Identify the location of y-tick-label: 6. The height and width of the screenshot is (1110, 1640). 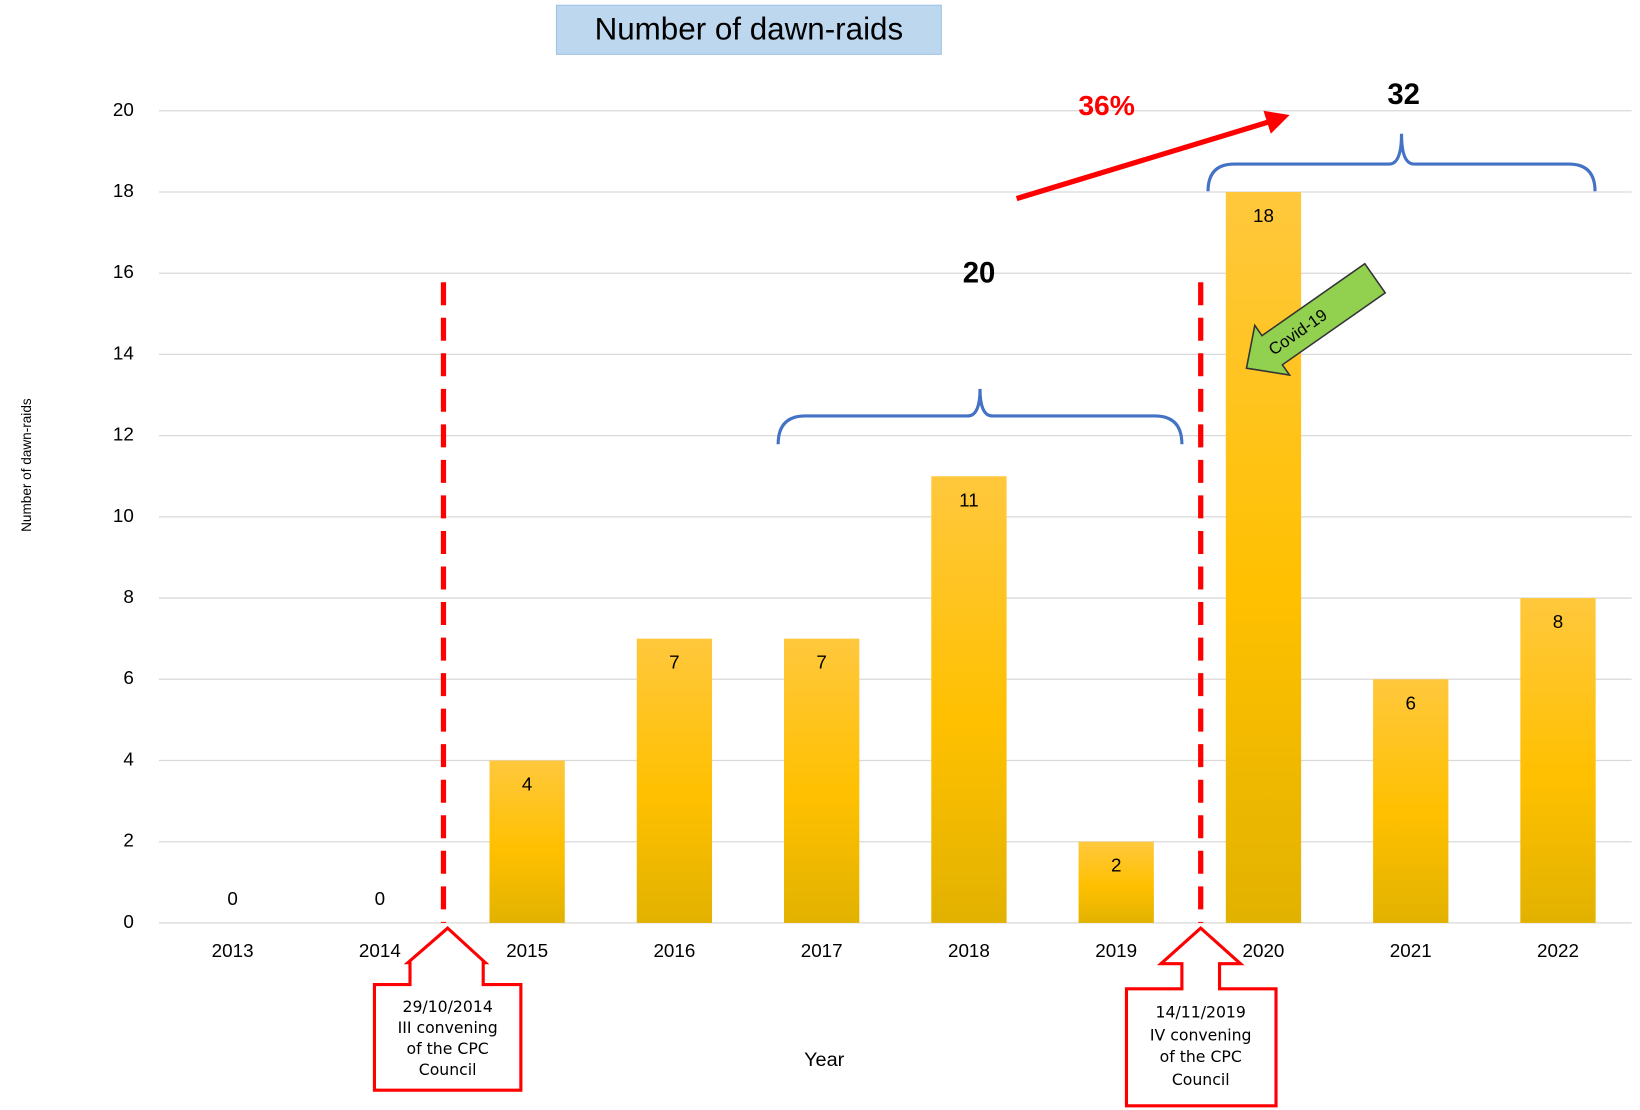
(128, 677).